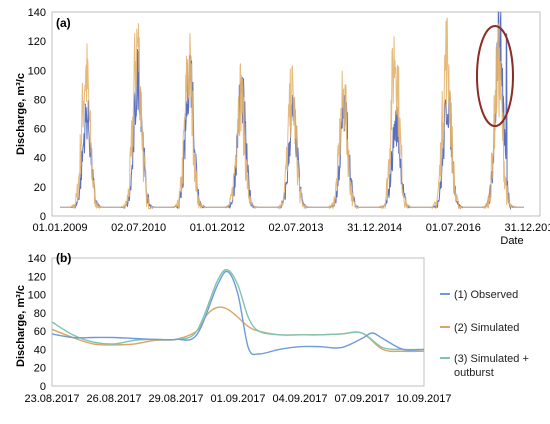 Image resolution: width=550 pixels, height=424 pixels. I want to click on panel-a-x-tick-label: 01.07.2016, so click(453, 228).